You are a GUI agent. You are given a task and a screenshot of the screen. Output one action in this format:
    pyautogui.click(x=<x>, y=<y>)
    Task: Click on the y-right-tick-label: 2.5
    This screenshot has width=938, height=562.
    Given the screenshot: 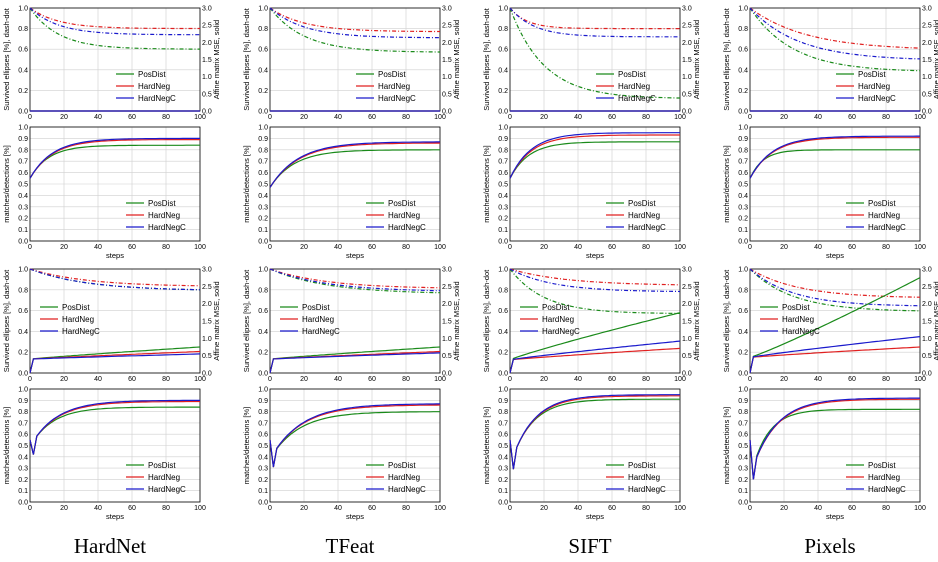 What is the action you would take?
    pyautogui.click(x=207, y=26)
    